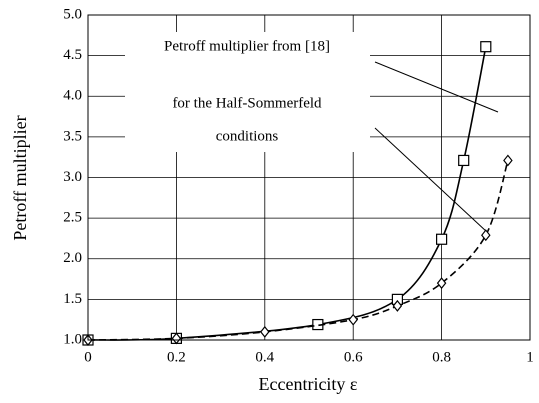 The image size is (539, 403). Describe the element at coordinates (88, 357) in the screenshot. I see `x-tick-label: 0` at that location.